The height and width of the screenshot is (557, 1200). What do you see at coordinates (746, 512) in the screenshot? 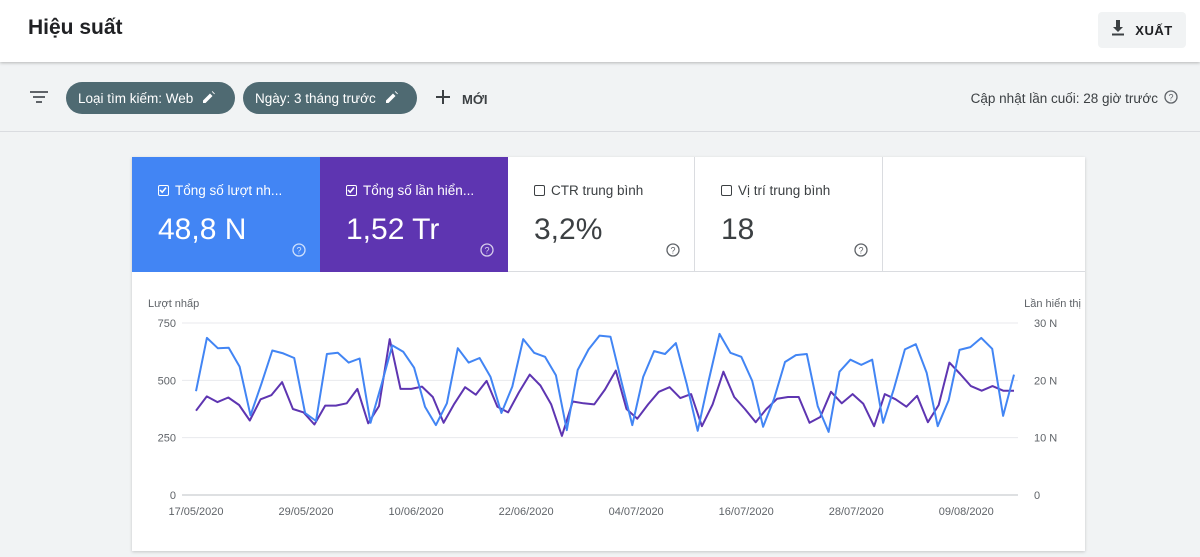
I see `x-tick-label: 16/07/2020` at bounding box center [746, 512].